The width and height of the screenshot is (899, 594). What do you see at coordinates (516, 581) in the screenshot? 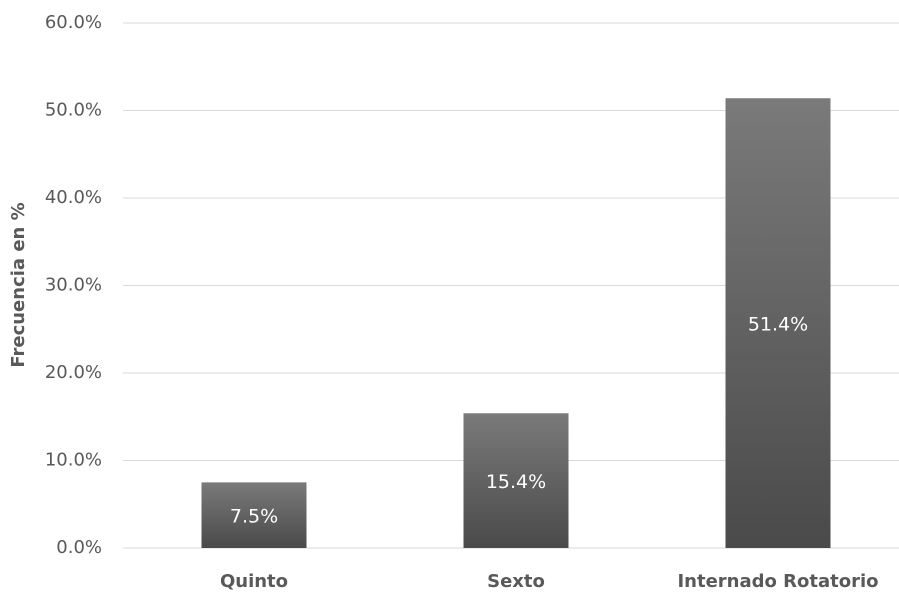
I see `x-tick-label: Sexto` at bounding box center [516, 581].